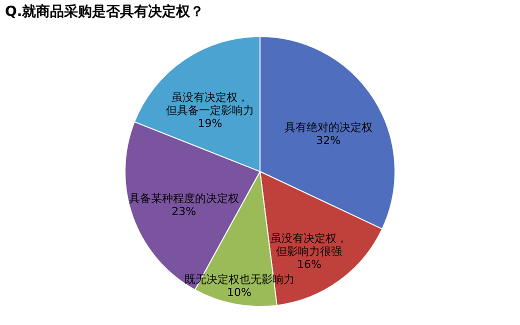 Image resolution: width=520 pixels, height=325 pixels. Describe the element at coordinates (309, 245) in the screenshot. I see `slice-label: 虽没有决定权，但影响力很强` at that location.